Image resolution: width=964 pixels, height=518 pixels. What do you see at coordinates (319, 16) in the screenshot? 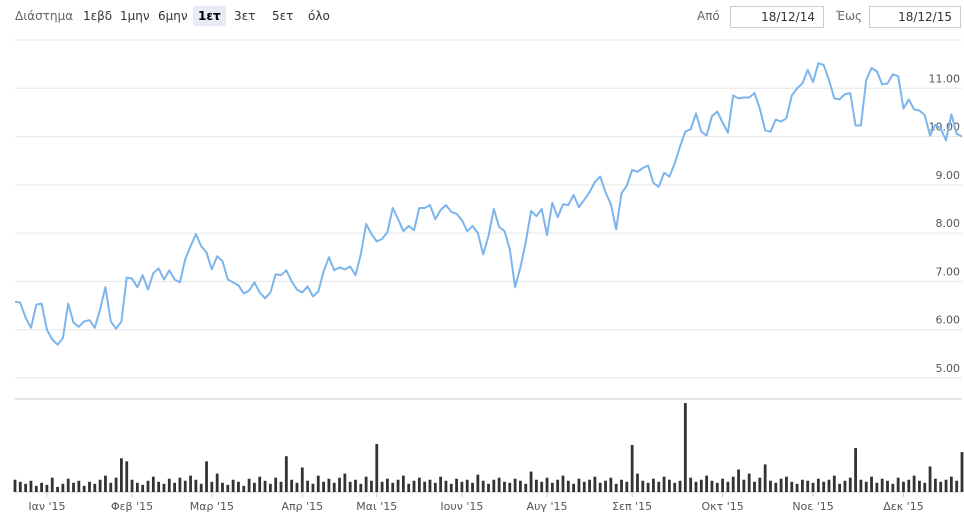
I see `range-button: όλο` at bounding box center [319, 16].